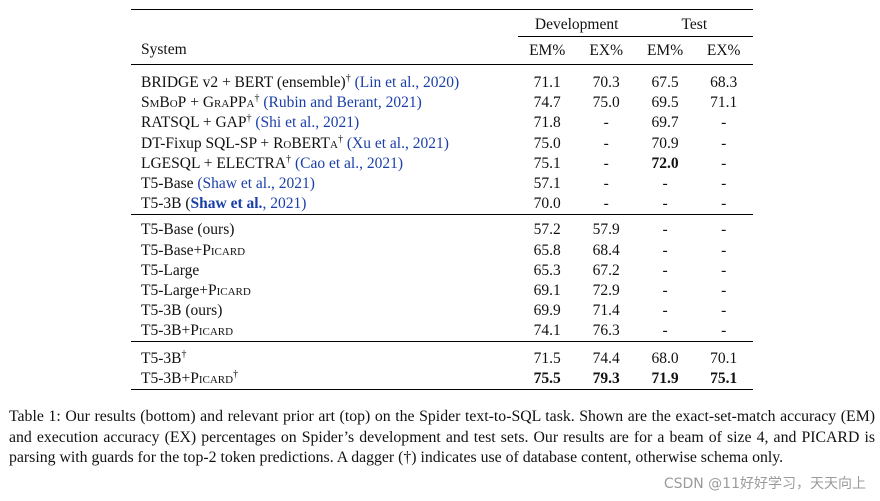 This screenshot has width=880, height=501. Describe the element at coordinates (547, 355) in the screenshot. I see `value-cell: 71.5` at that location.